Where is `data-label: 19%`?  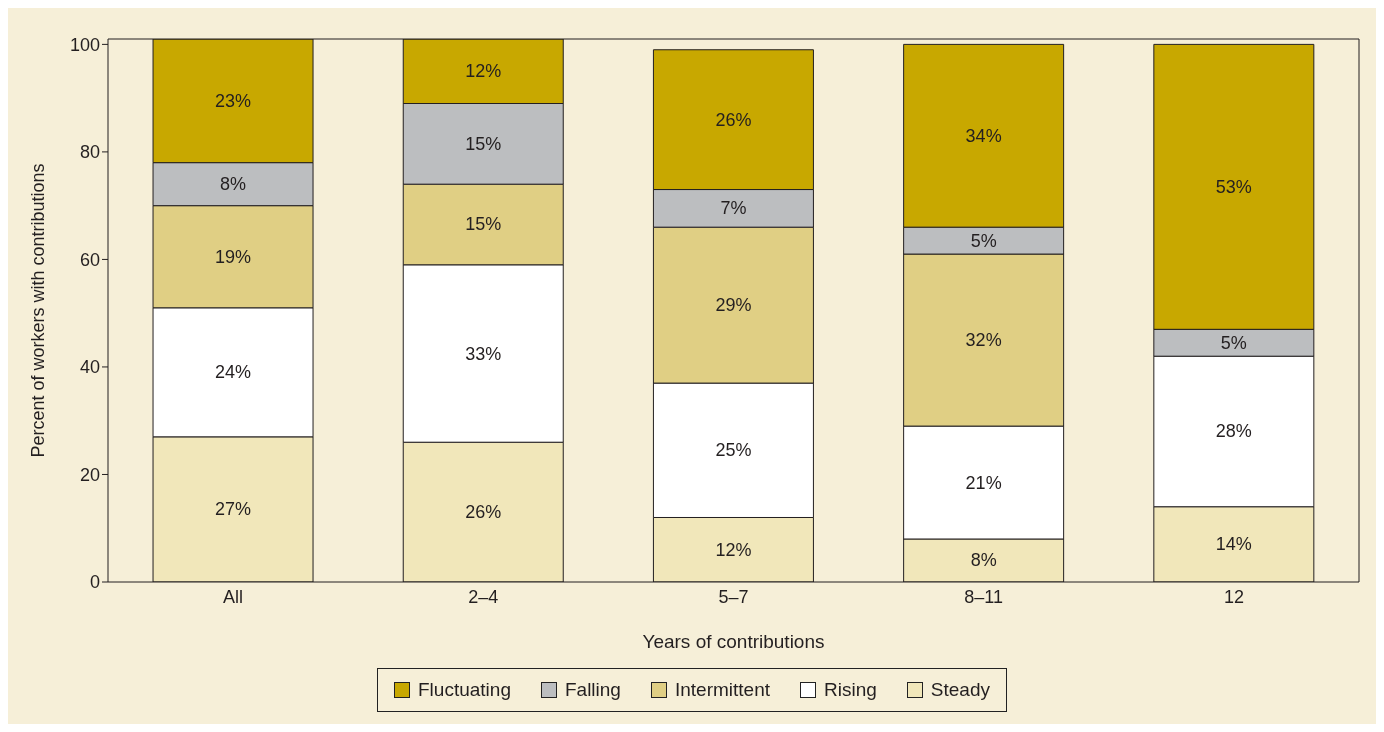 data-label: 19% is located at coordinates (233, 256).